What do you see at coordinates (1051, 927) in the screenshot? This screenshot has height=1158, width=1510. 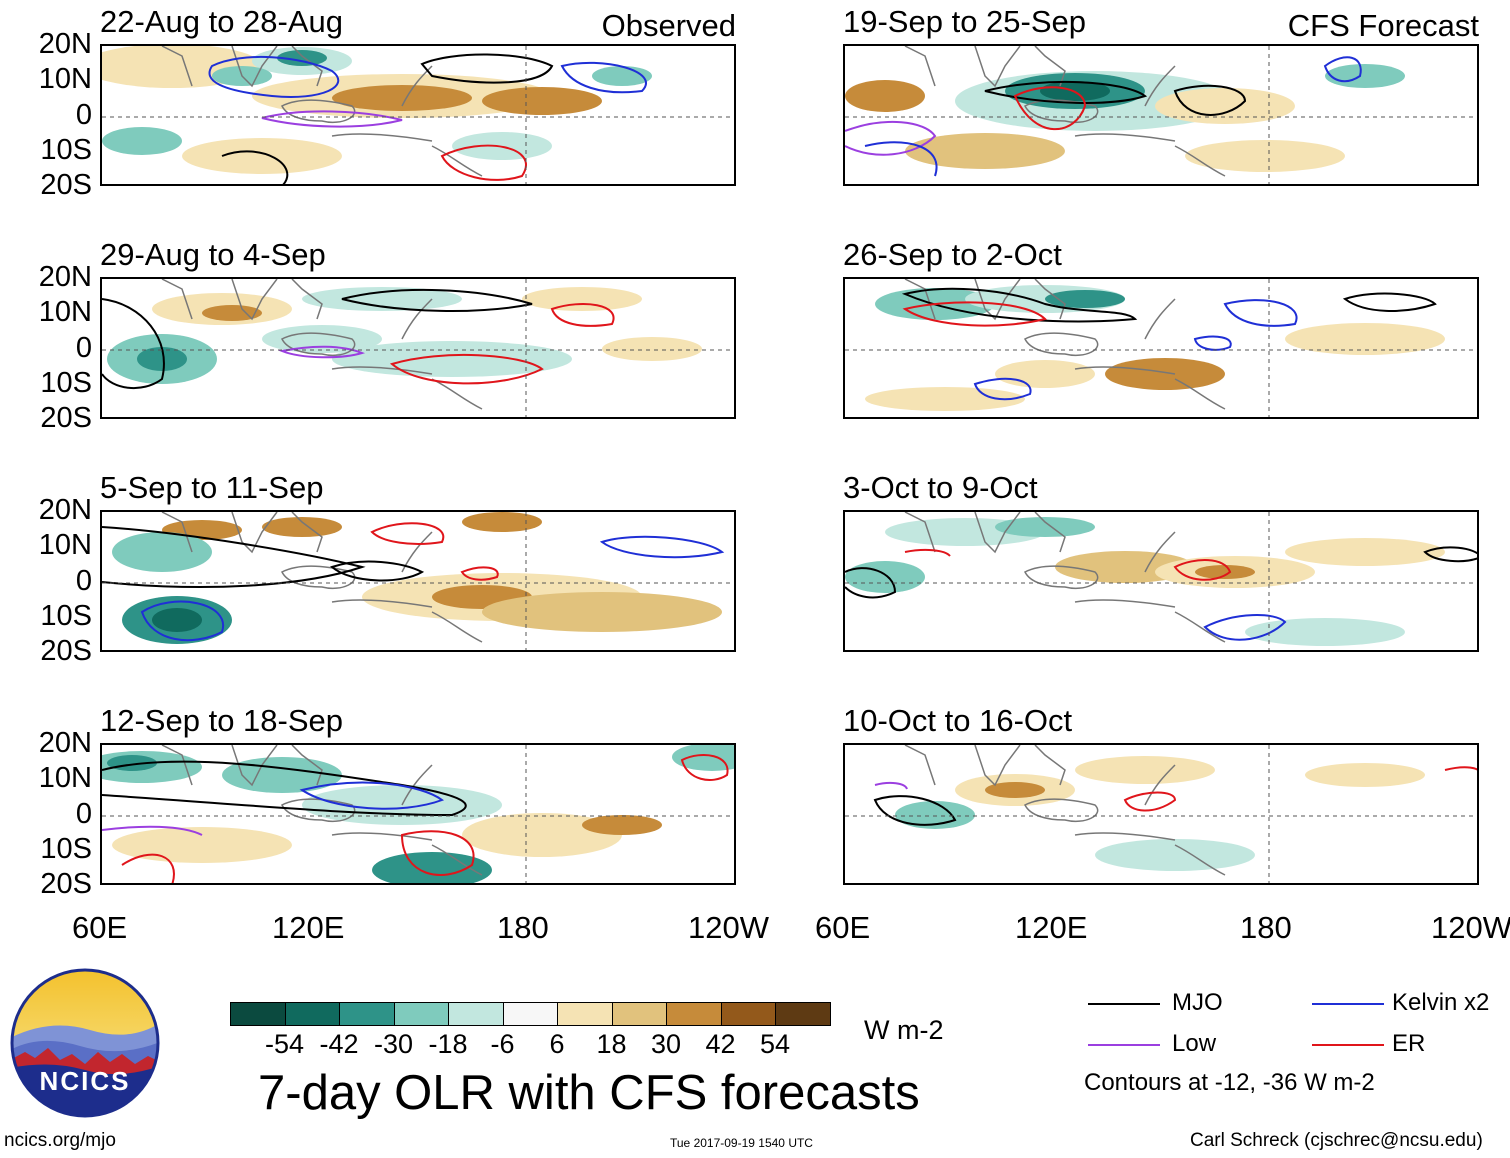 I see `lon-label-120e-right: 120E` at bounding box center [1051, 927].